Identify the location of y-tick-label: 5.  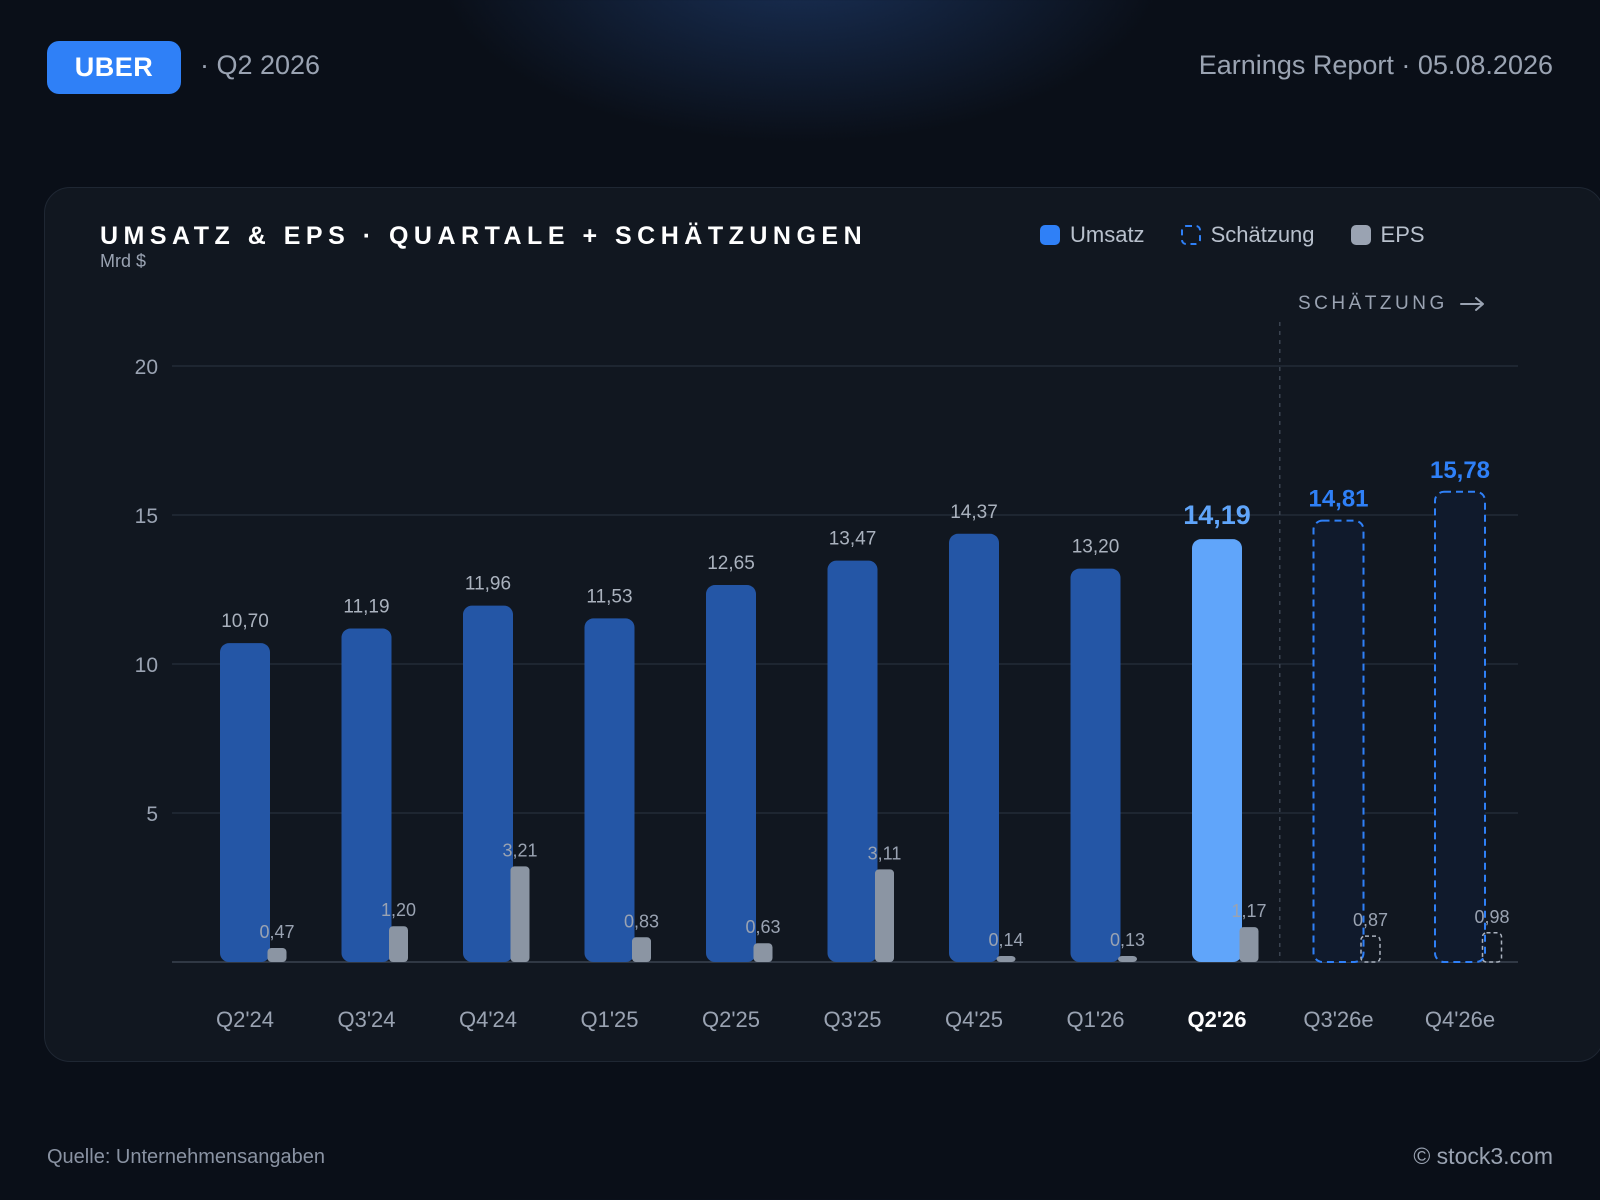
(152, 814).